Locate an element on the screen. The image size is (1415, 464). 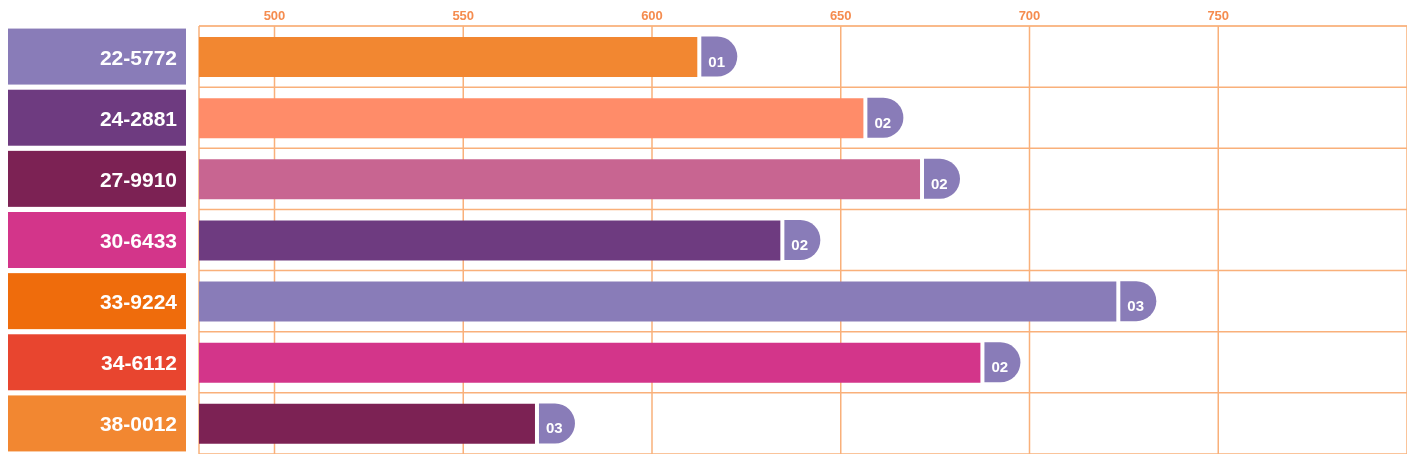
y-tick-label: 24-2881 is located at coordinates (138, 118).